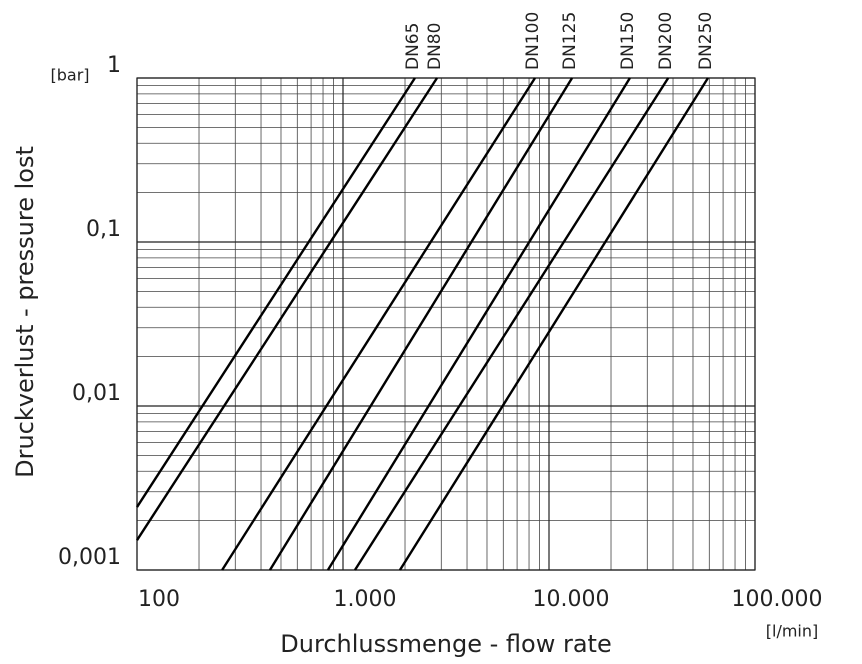 The height and width of the screenshot is (664, 862). I want to click on series-label: DN65, so click(413, 46).